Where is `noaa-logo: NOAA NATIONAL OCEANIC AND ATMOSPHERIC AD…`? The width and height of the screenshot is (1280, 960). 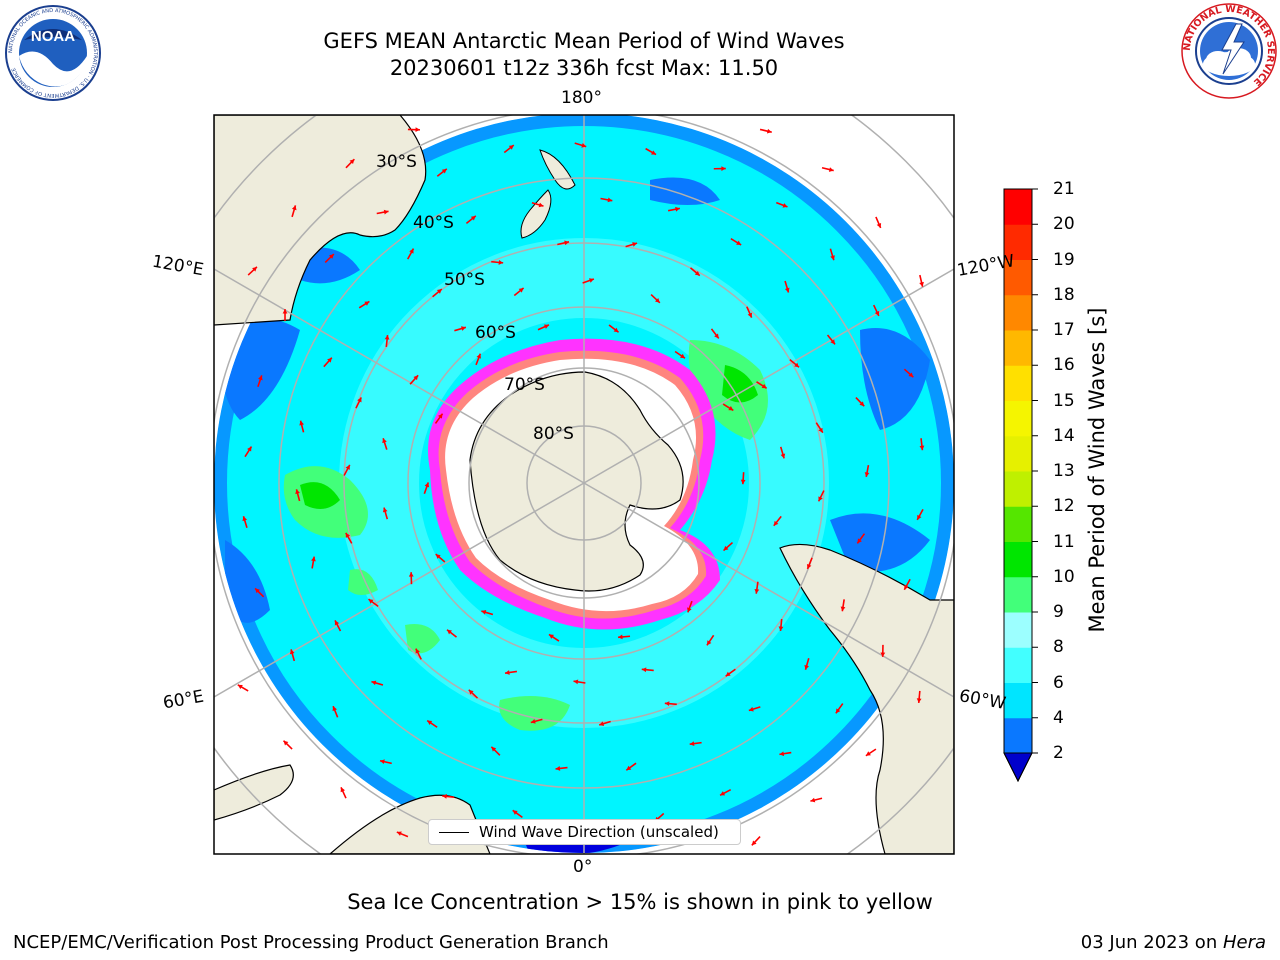 noaa-logo: NOAA NATIONAL OCEANIC AND ATMOSPHERIC AD… is located at coordinates (53, 53).